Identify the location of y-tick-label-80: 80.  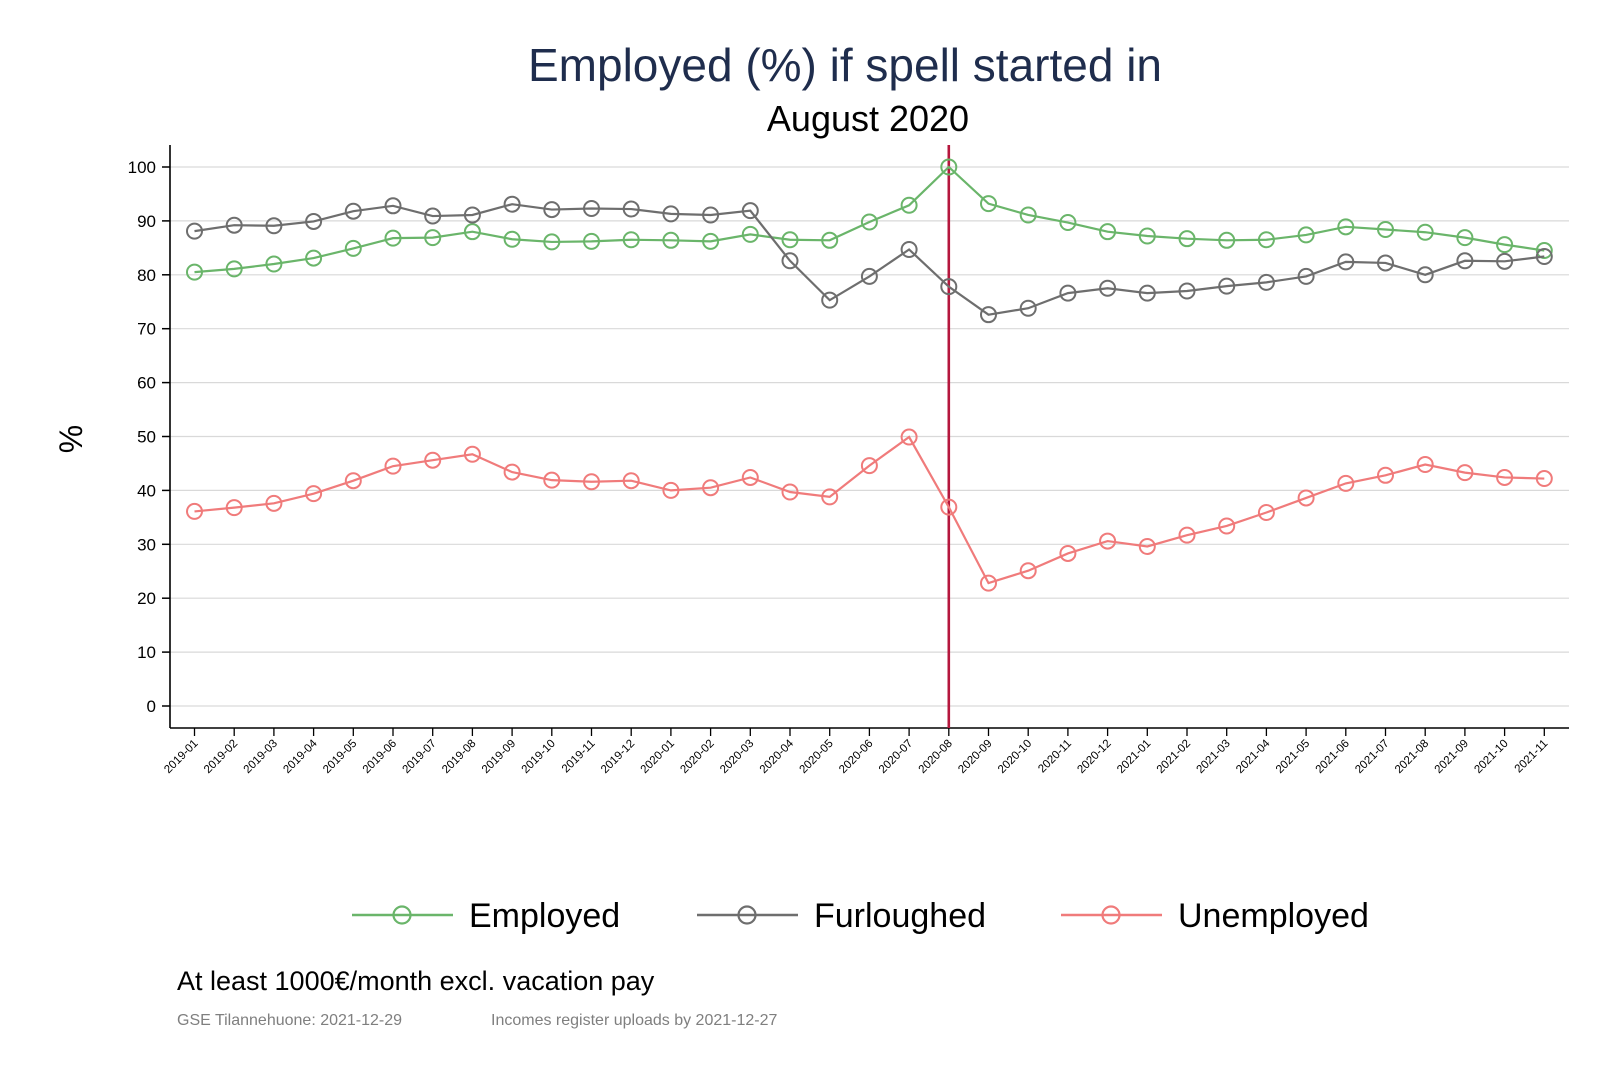
(146, 275).